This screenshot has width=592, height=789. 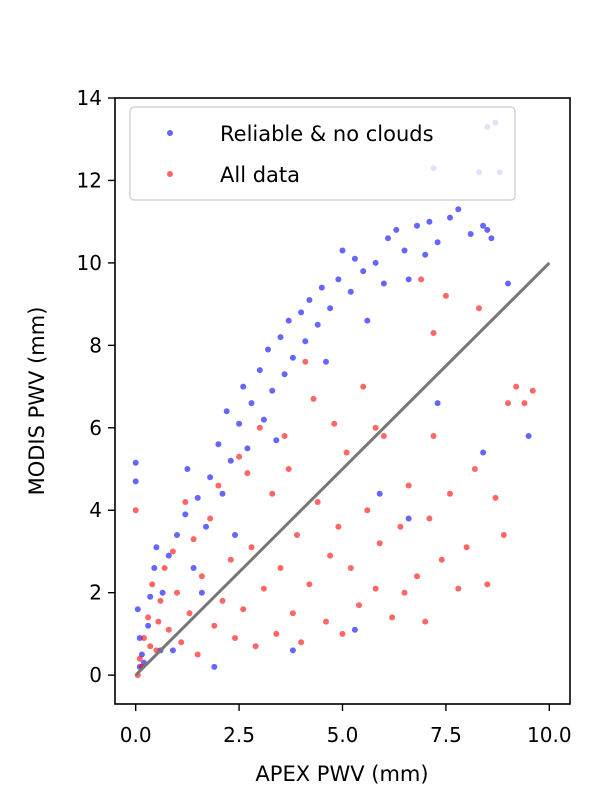 I want to click on legend: Reliable & no clouds All data, so click(x=322, y=153).